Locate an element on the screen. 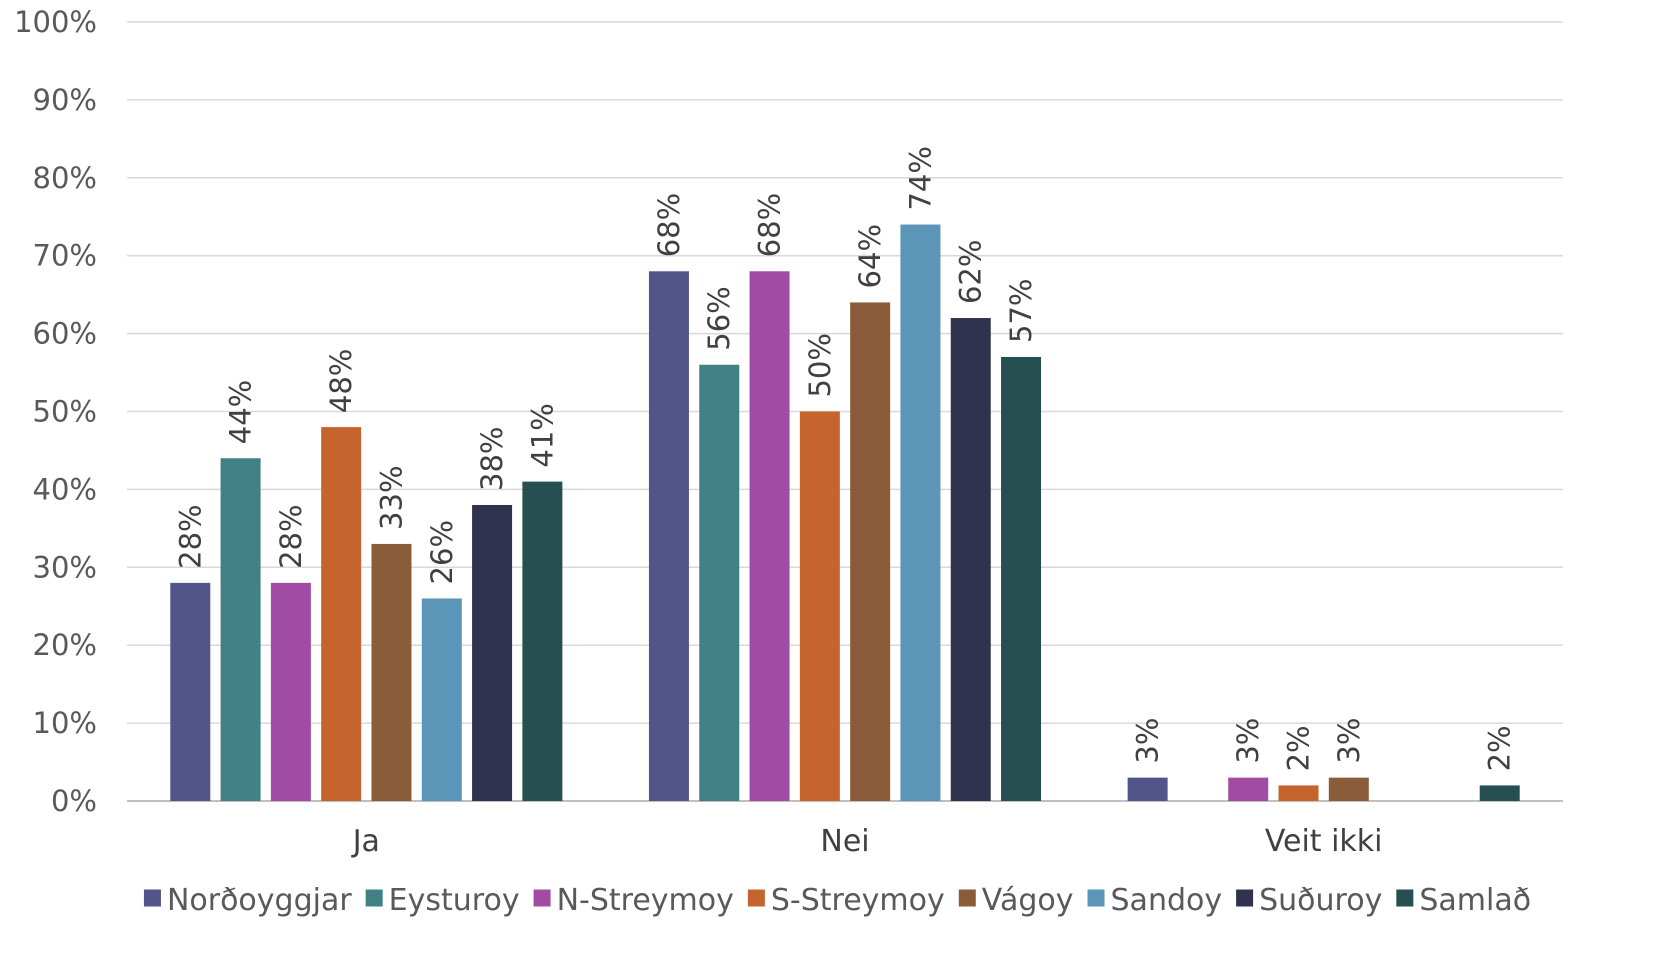  legend-label: Sandoy is located at coordinates (1167, 900).